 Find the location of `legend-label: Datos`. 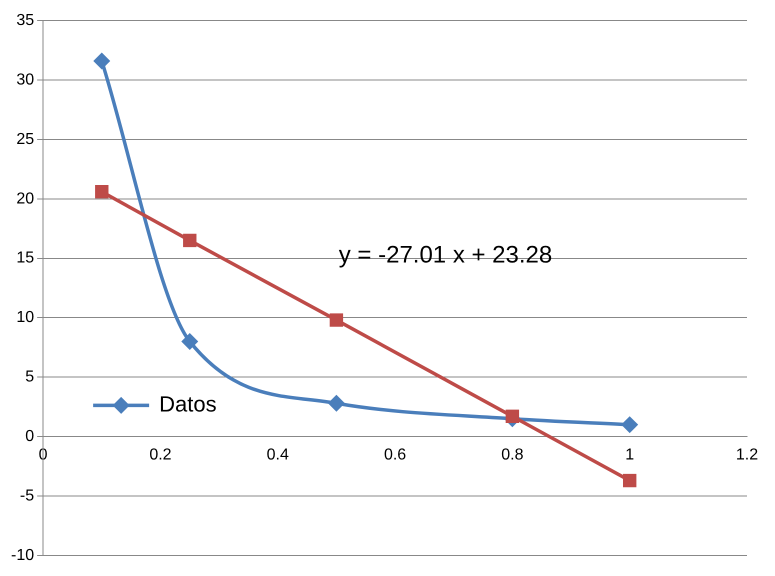

legend-label: Datos is located at coordinates (188, 403).